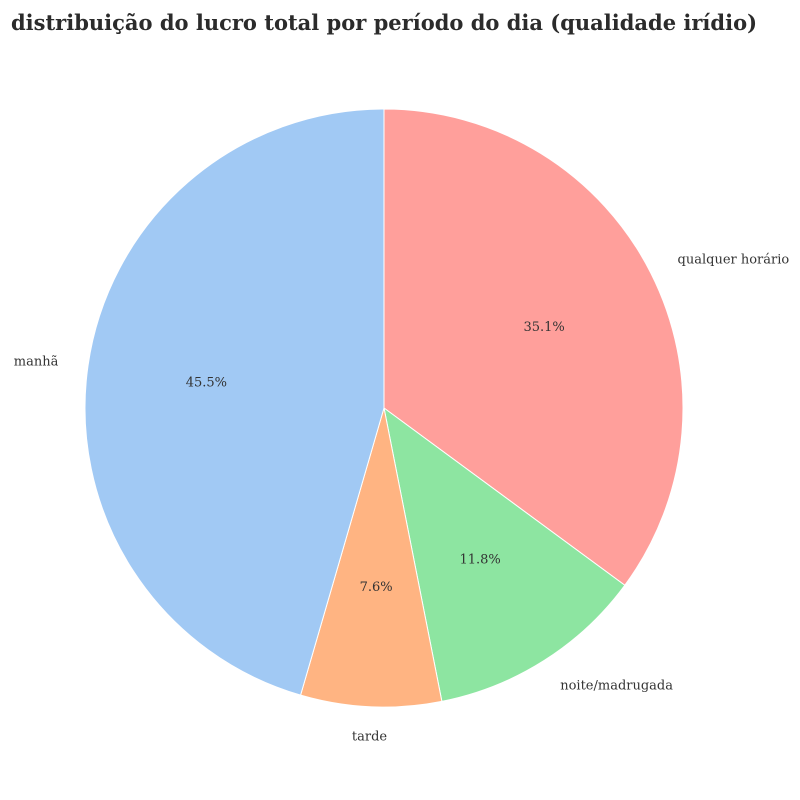  Describe the element at coordinates (479, 559) in the screenshot. I see `pie-pct-label-1: 11.8%` at that location.